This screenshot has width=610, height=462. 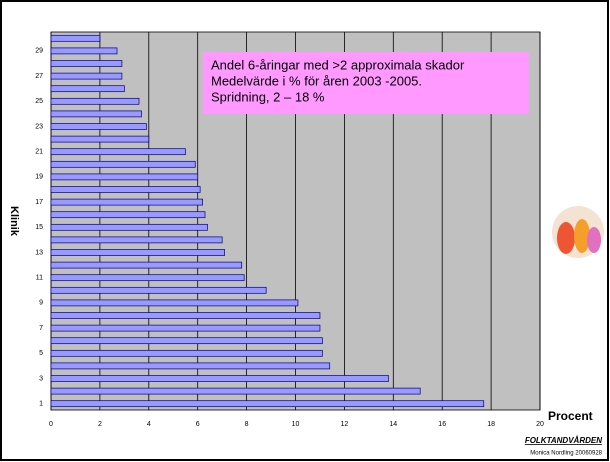 What do you see at coordinates (316, 80) in the screenshot?
I see `annotation: Medelvärde i % för åren 2003 -2005.` at bounding box center [316, 80].